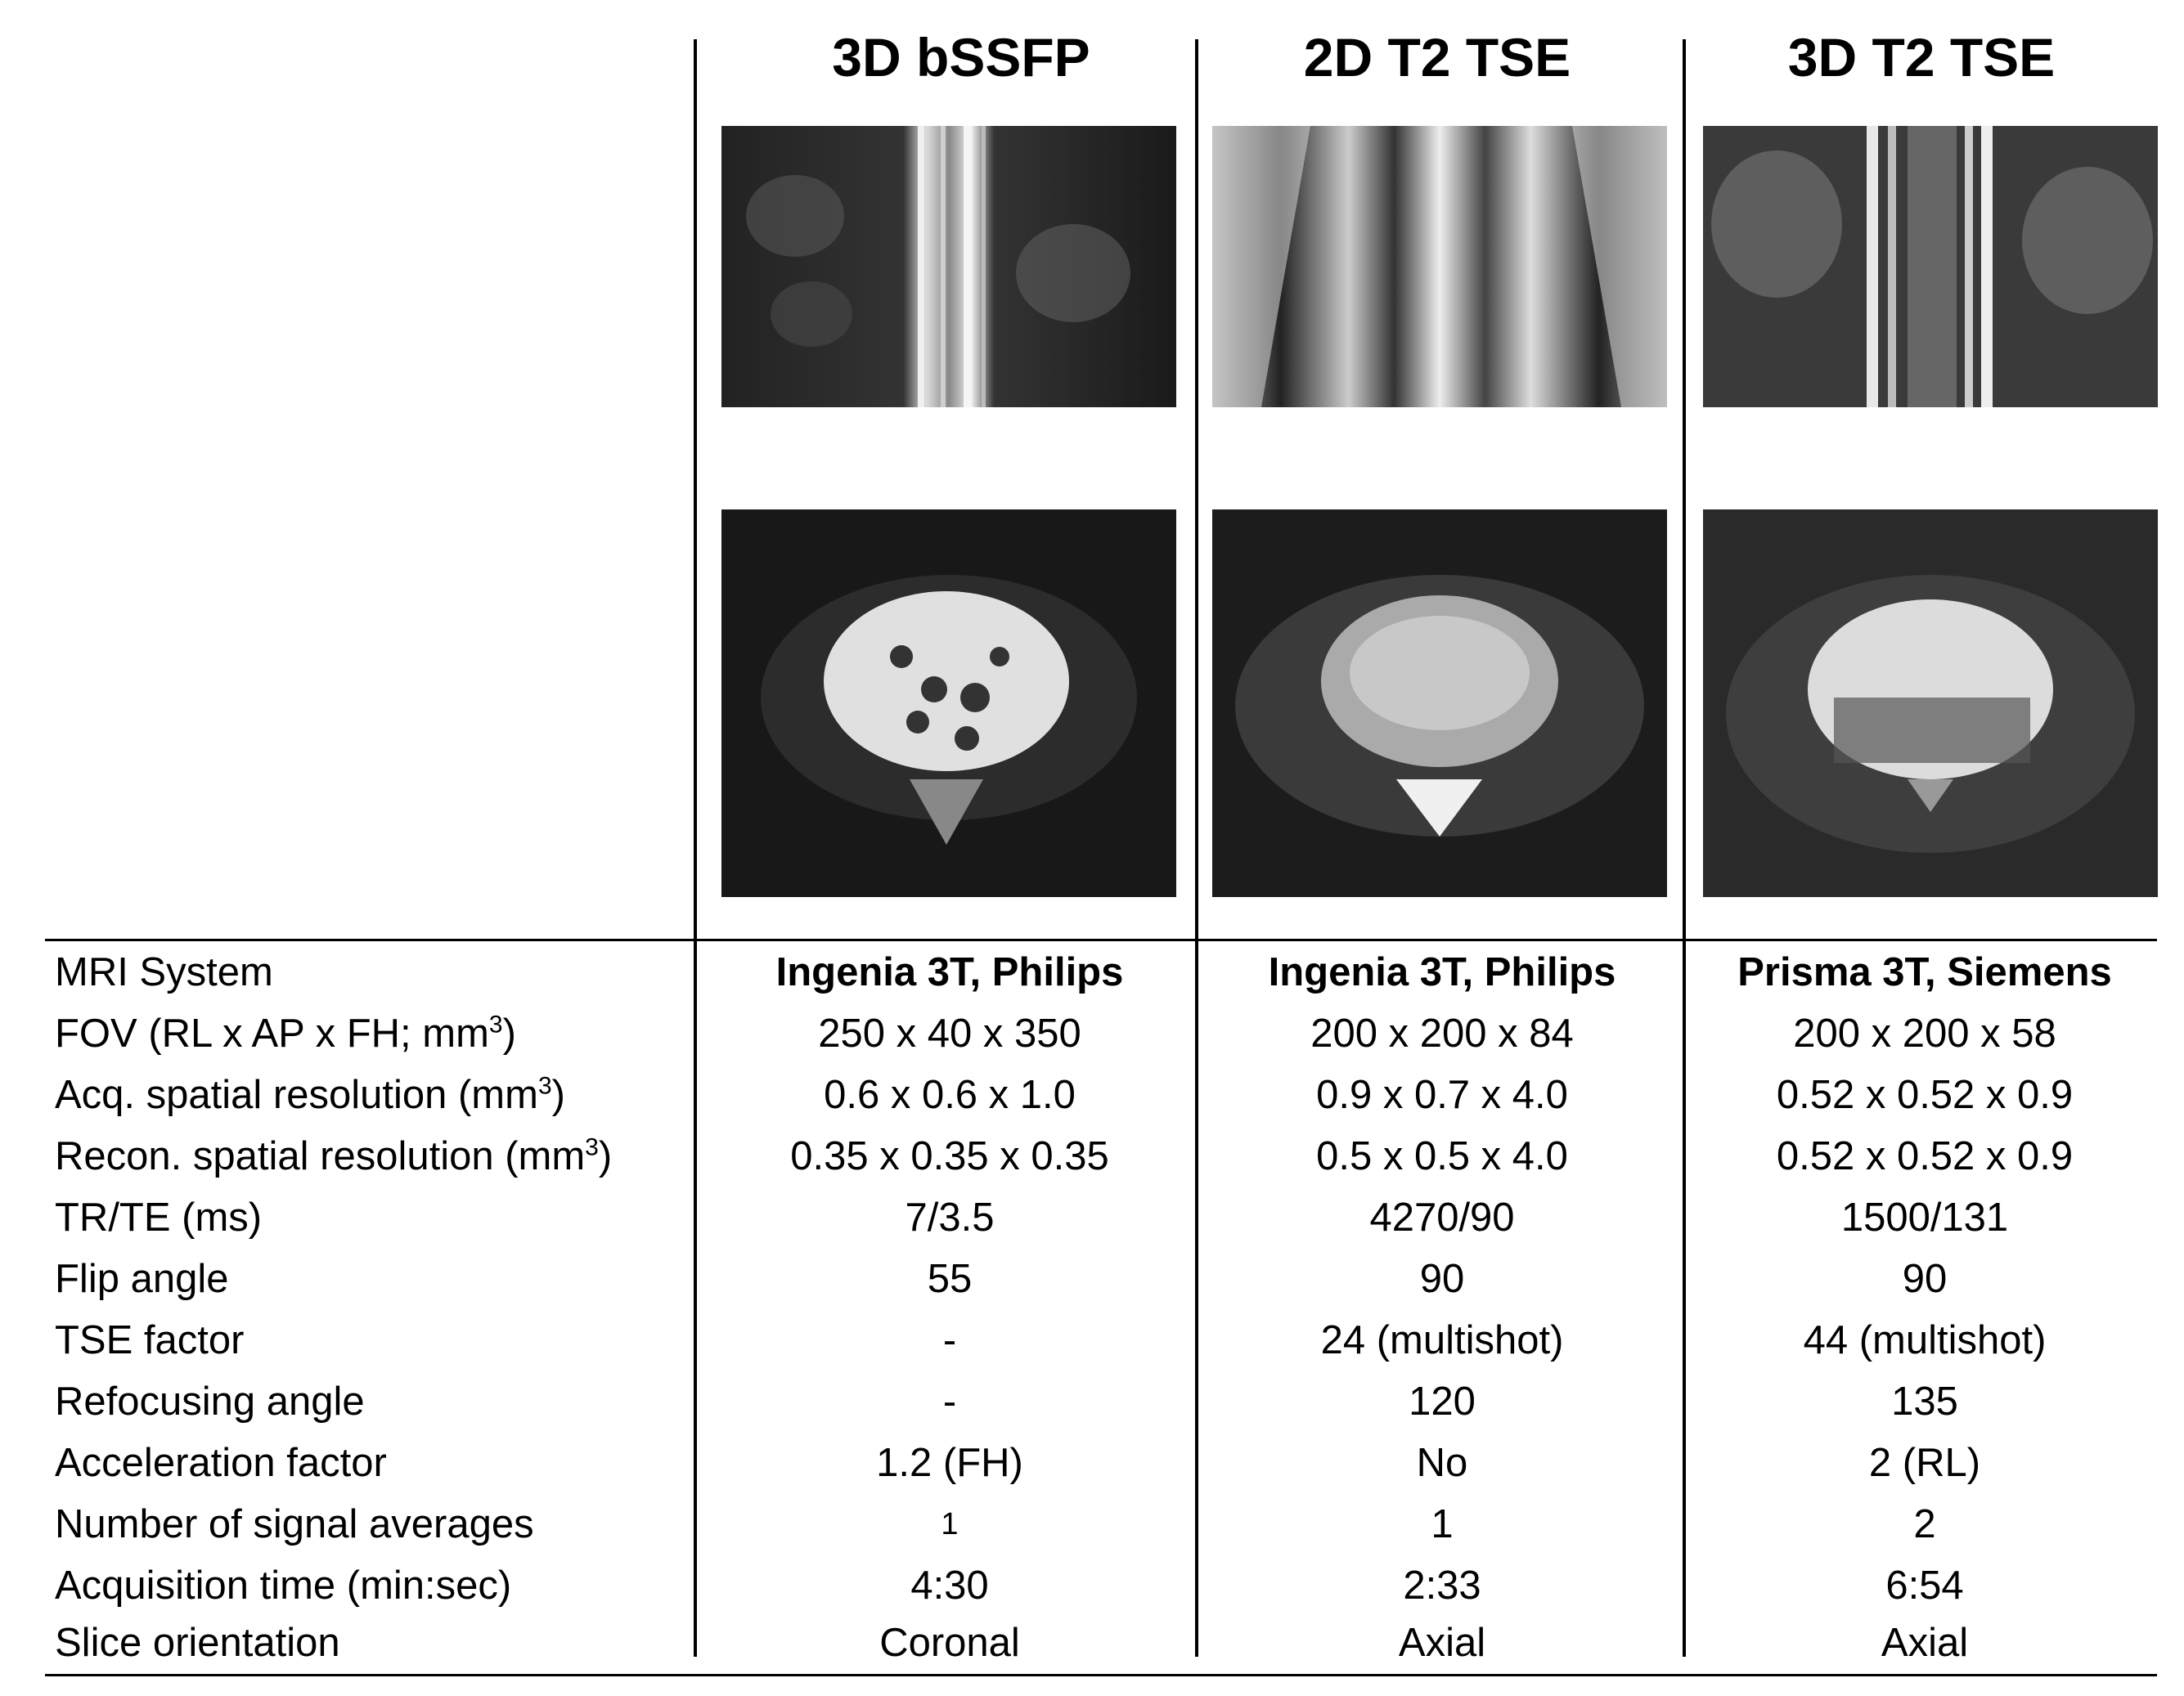 This screenshot has height=1696, width=2184. Describe the element at coordinates (1442, 972) in the screenshot. I see `value-2d-t2-tse: Ingenia 3T, Philips` at that location.